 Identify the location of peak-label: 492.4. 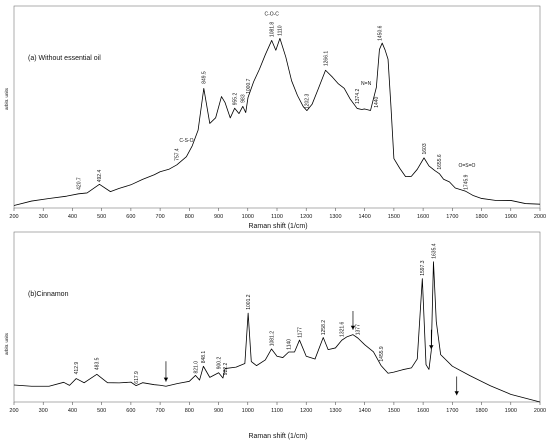
(100, 176).